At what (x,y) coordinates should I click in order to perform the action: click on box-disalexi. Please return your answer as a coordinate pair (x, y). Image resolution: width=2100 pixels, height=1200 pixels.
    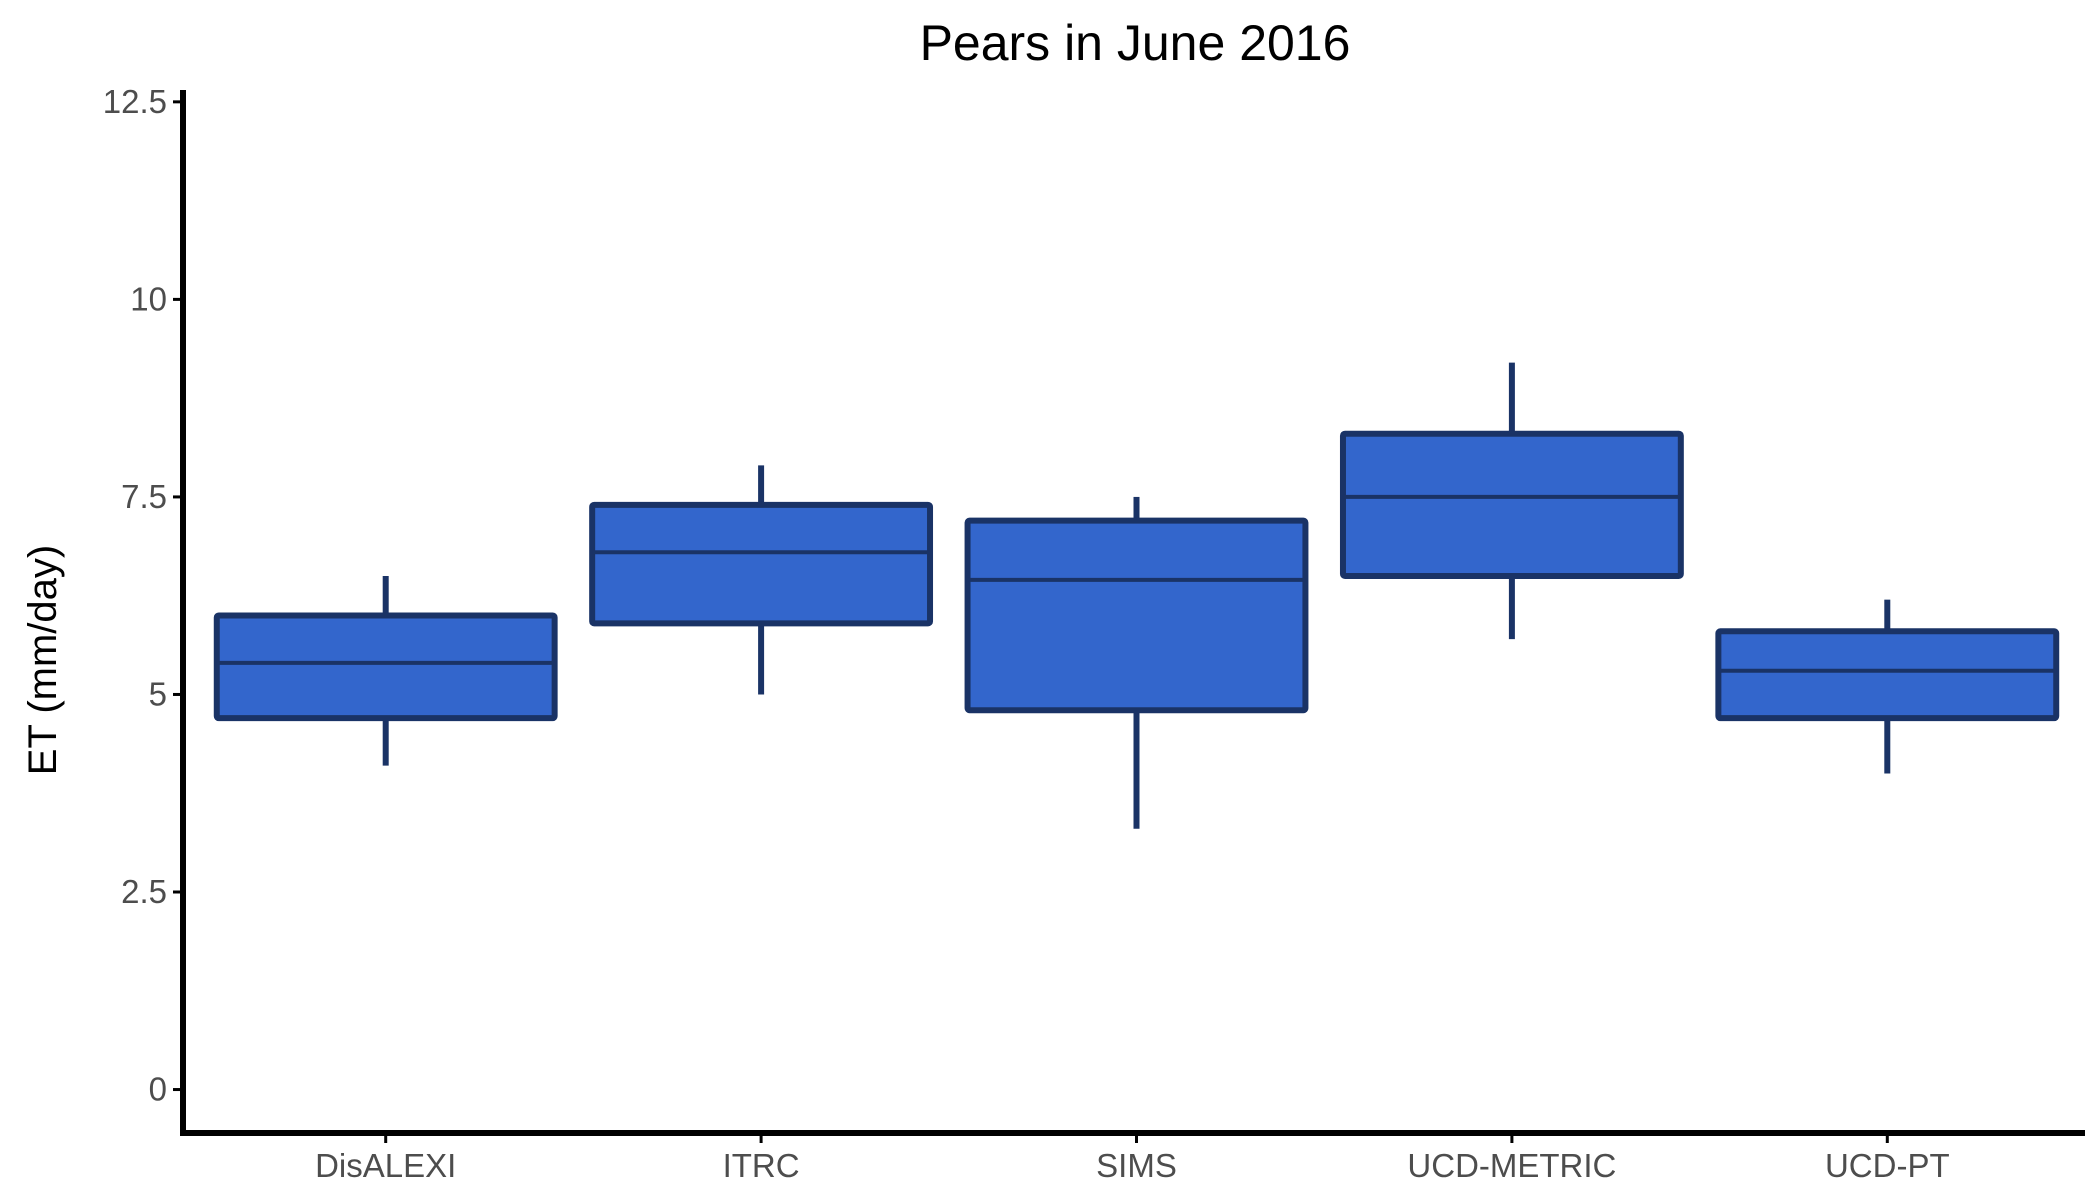
    Looking at the image, I should click on (385, 667).